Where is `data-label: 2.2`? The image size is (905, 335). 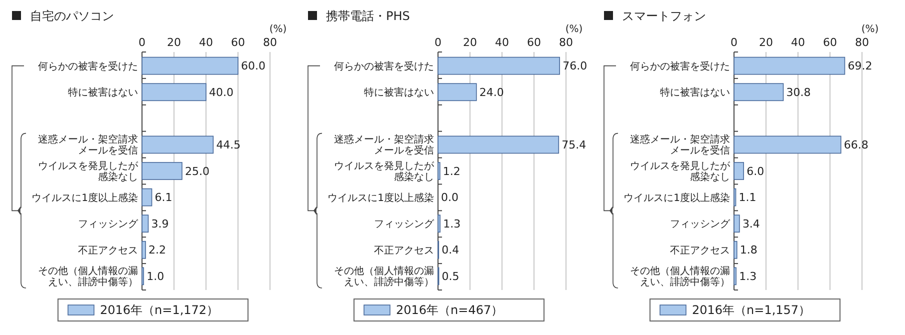
data-label: 2.2 is located at coordinates (157, 250).